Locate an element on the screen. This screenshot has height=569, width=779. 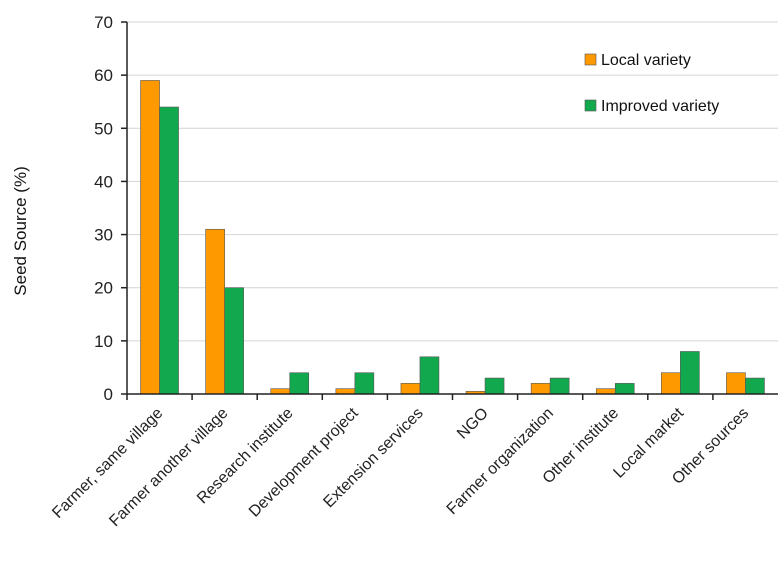
y-axis-title: Seed Source (%) is located at coordinates (20, 230).